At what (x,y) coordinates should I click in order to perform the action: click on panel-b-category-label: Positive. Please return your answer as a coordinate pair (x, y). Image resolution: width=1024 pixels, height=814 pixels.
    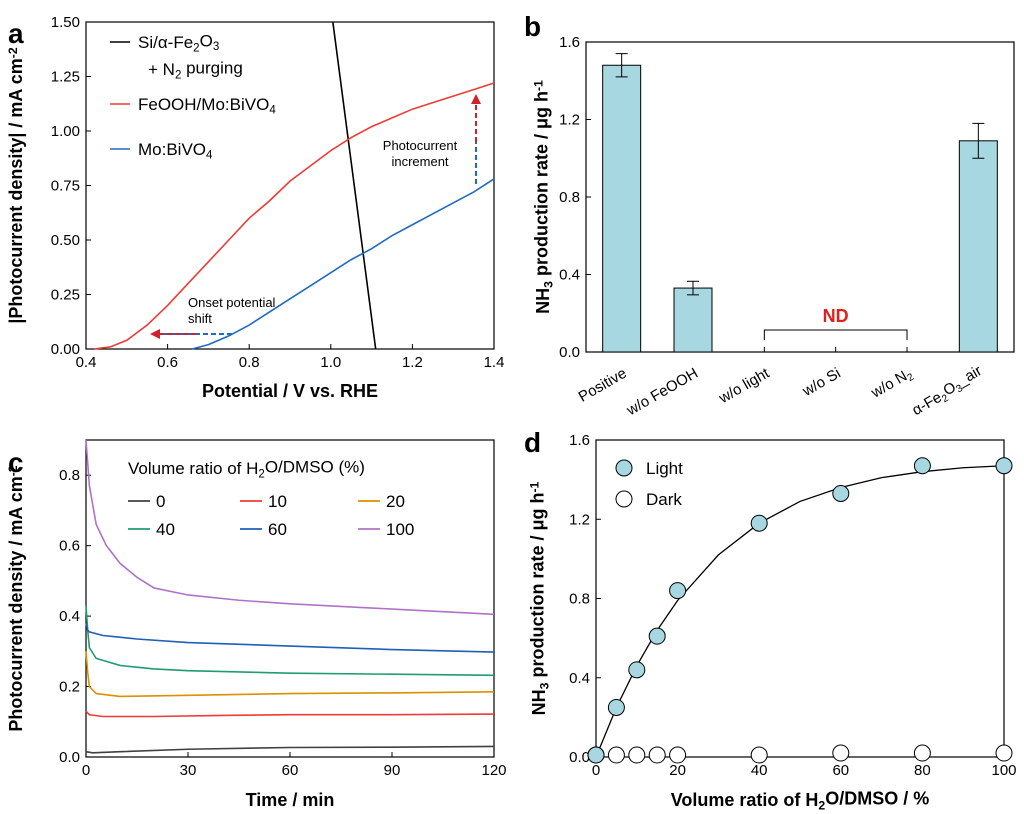
    Looking at the image, I should click on (603, 385).